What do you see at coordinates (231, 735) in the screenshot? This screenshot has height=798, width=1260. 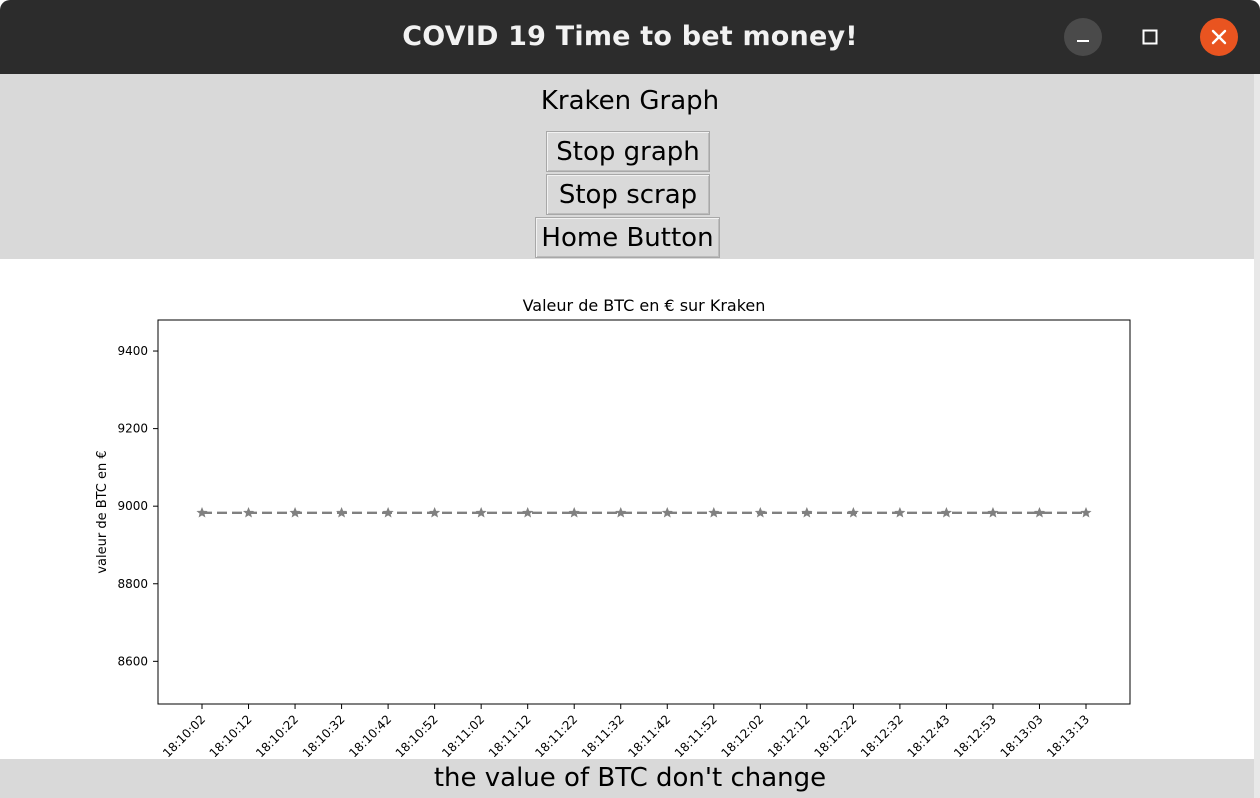 I see `x-tick-label: 18:10:12` at bounding box center [231, 735].